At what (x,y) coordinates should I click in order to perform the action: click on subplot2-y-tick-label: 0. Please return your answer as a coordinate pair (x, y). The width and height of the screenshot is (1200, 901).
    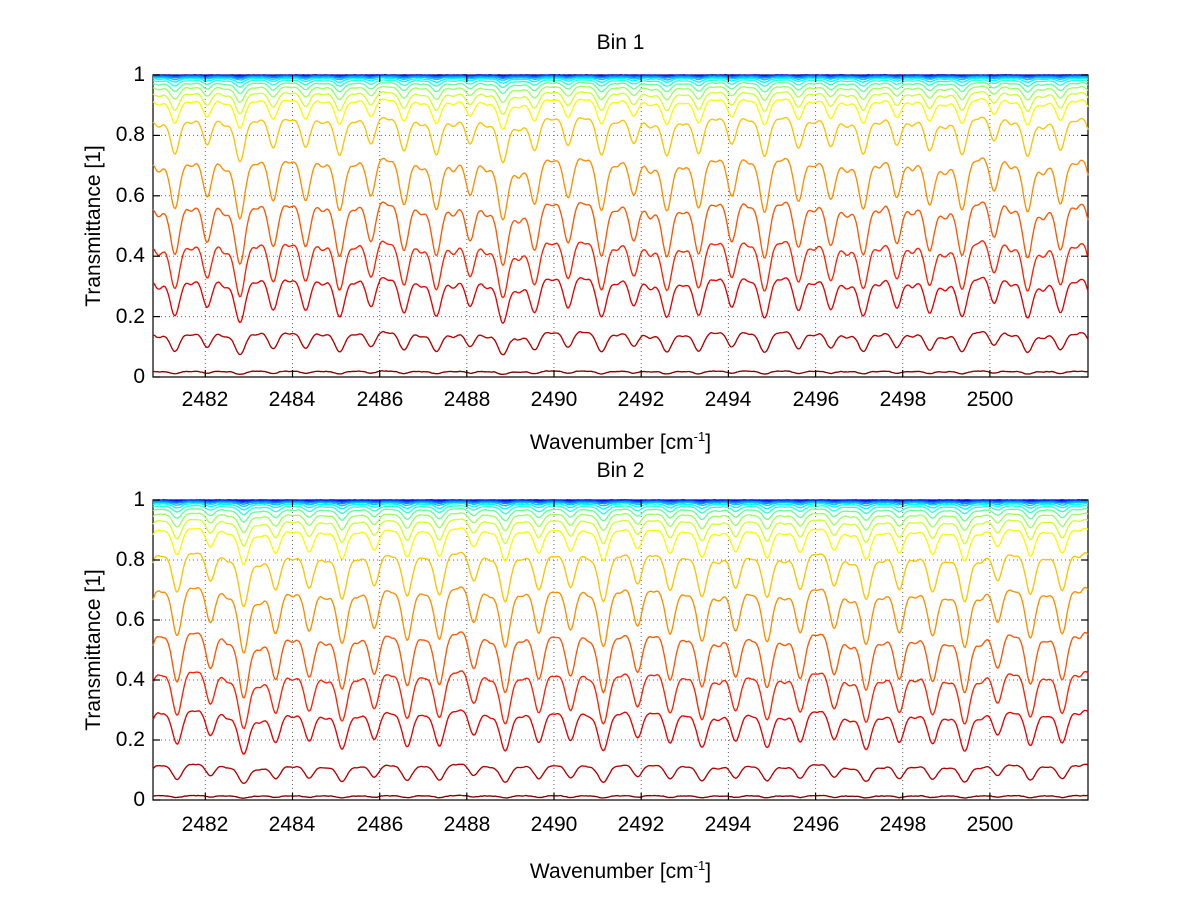
    Looking at the image, I should click on (139, 799).